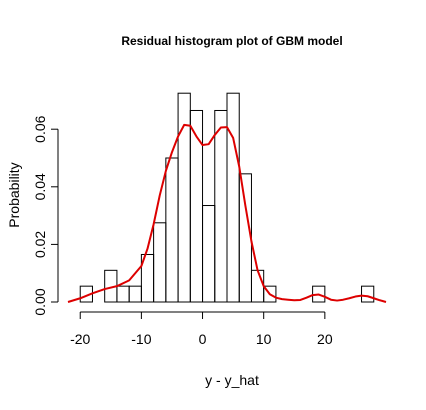 This screenshot has height=410, width=426. What do you see at coordinates (203, 339) in the screenshot?
I see `x-tick-label: 0` at bounding box center [203, 339].